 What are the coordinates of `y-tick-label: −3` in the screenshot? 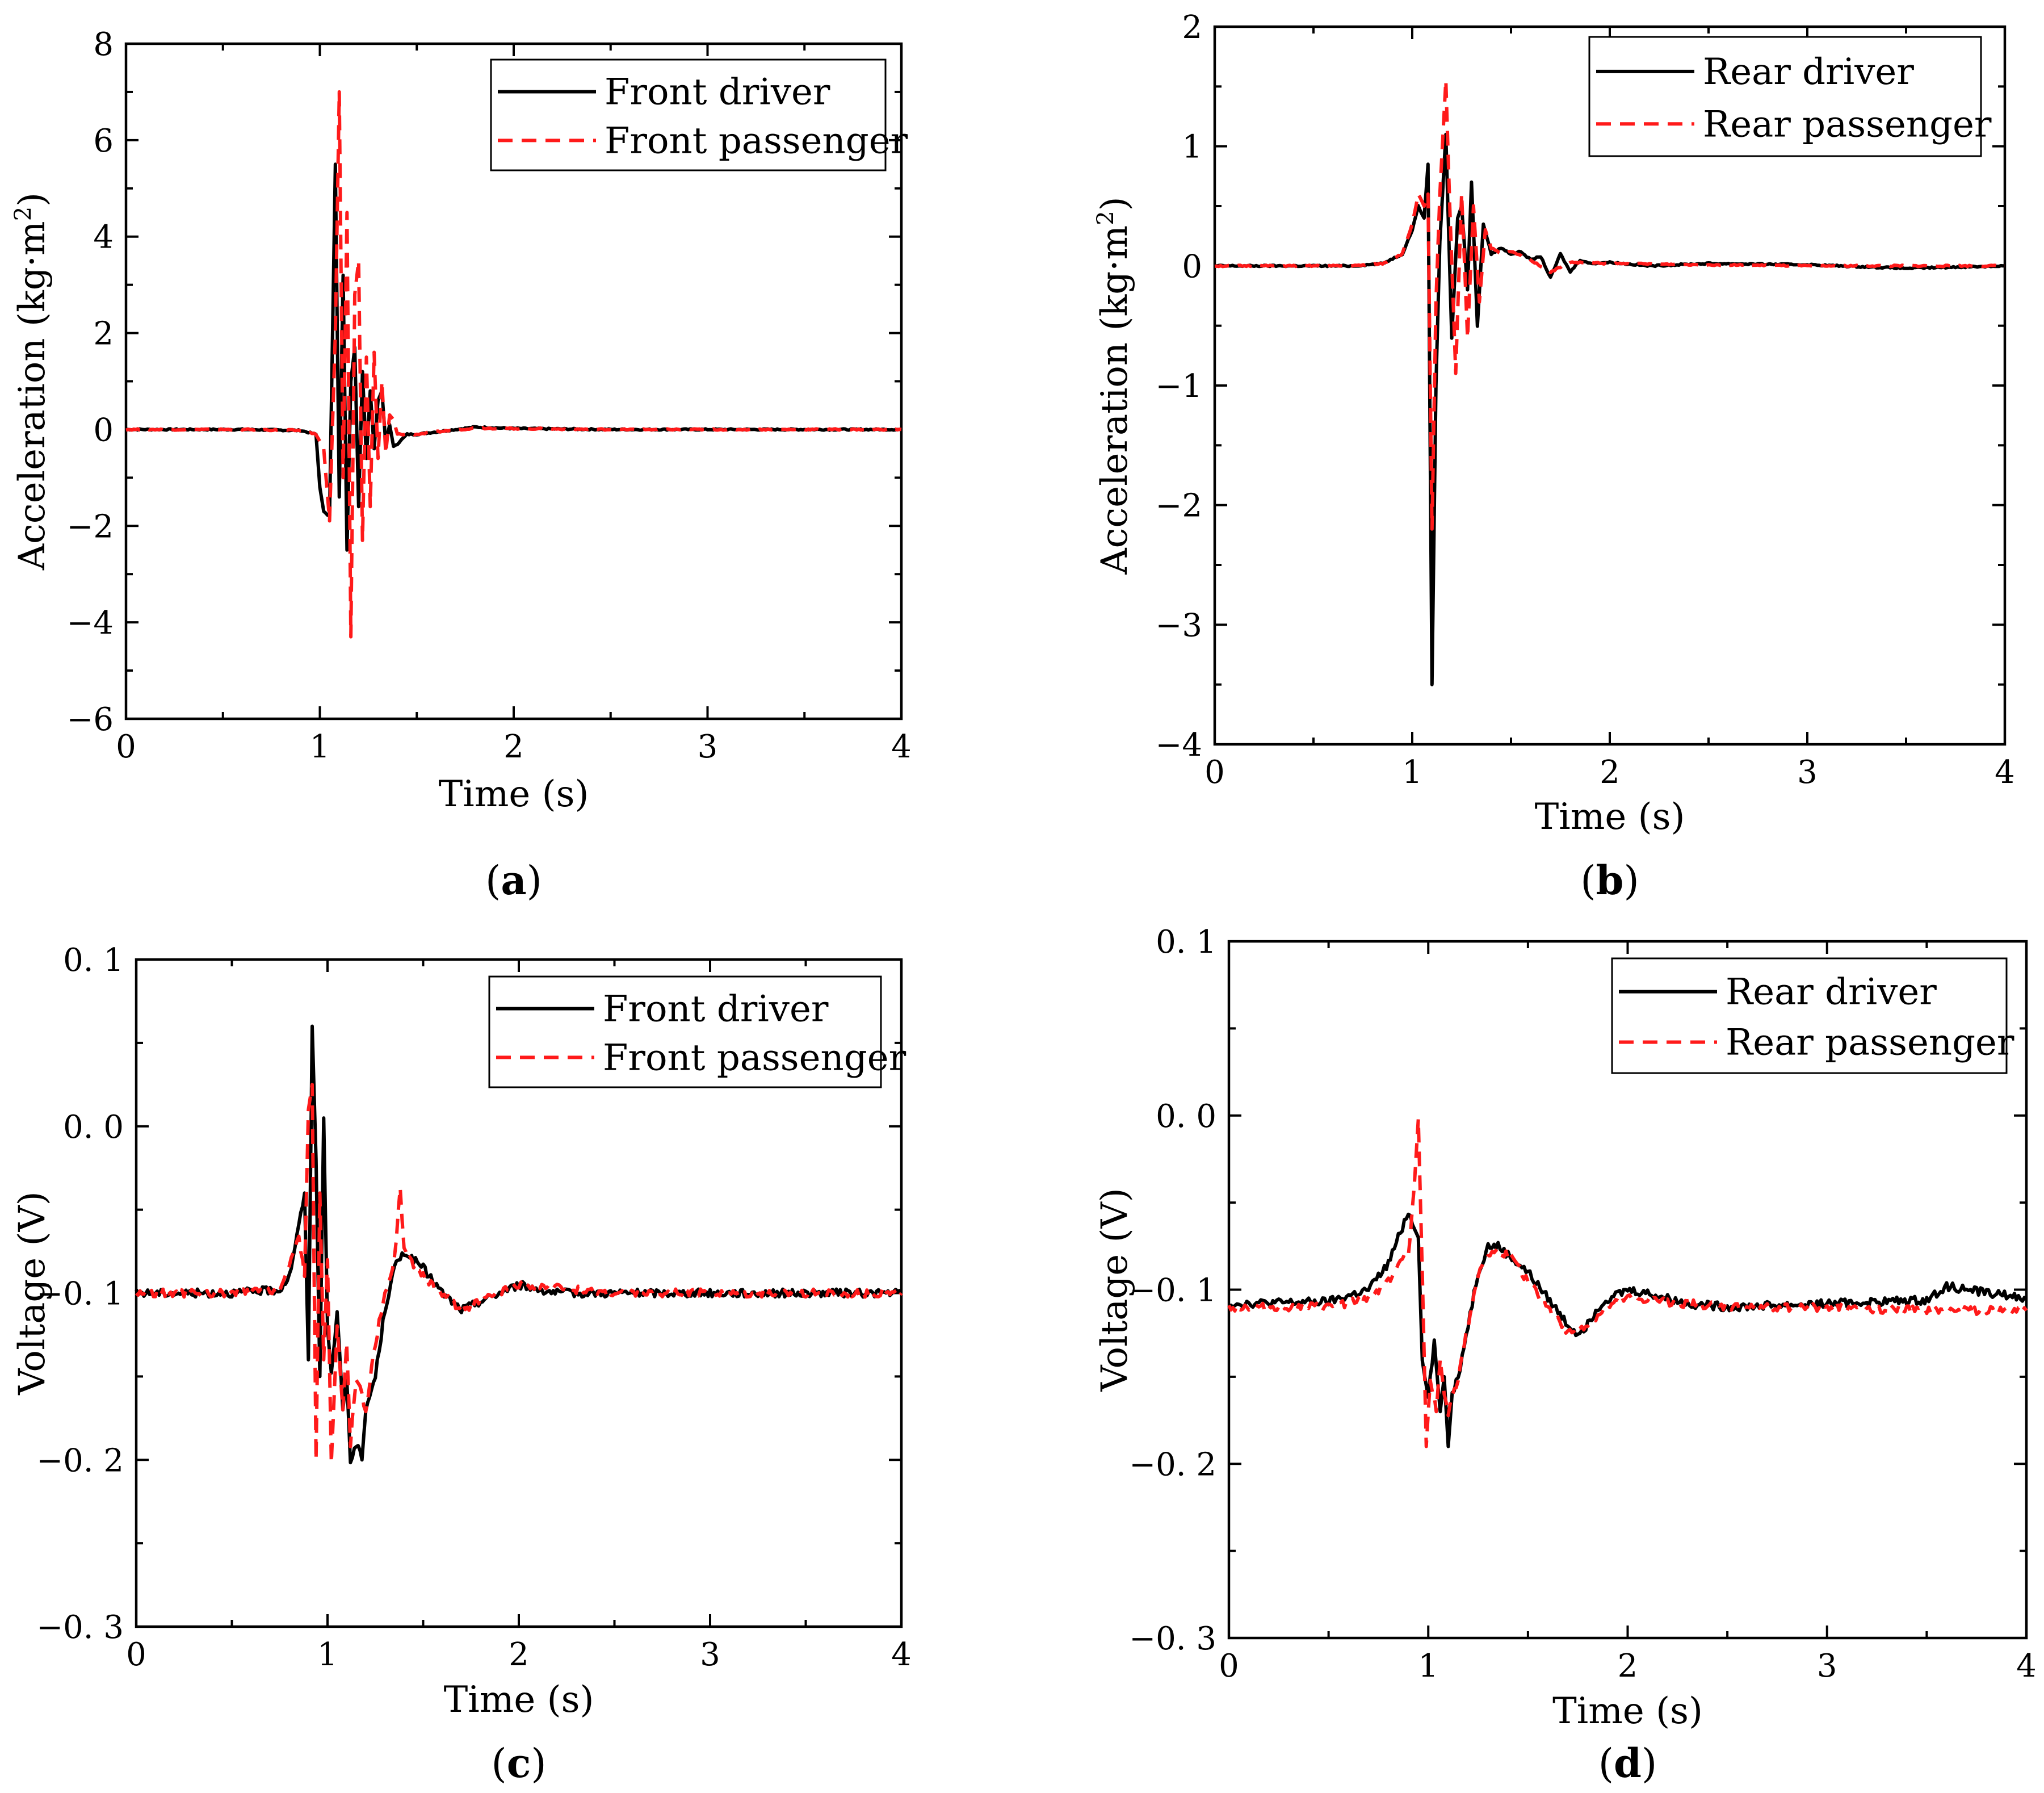 It's located at (1179, 626).